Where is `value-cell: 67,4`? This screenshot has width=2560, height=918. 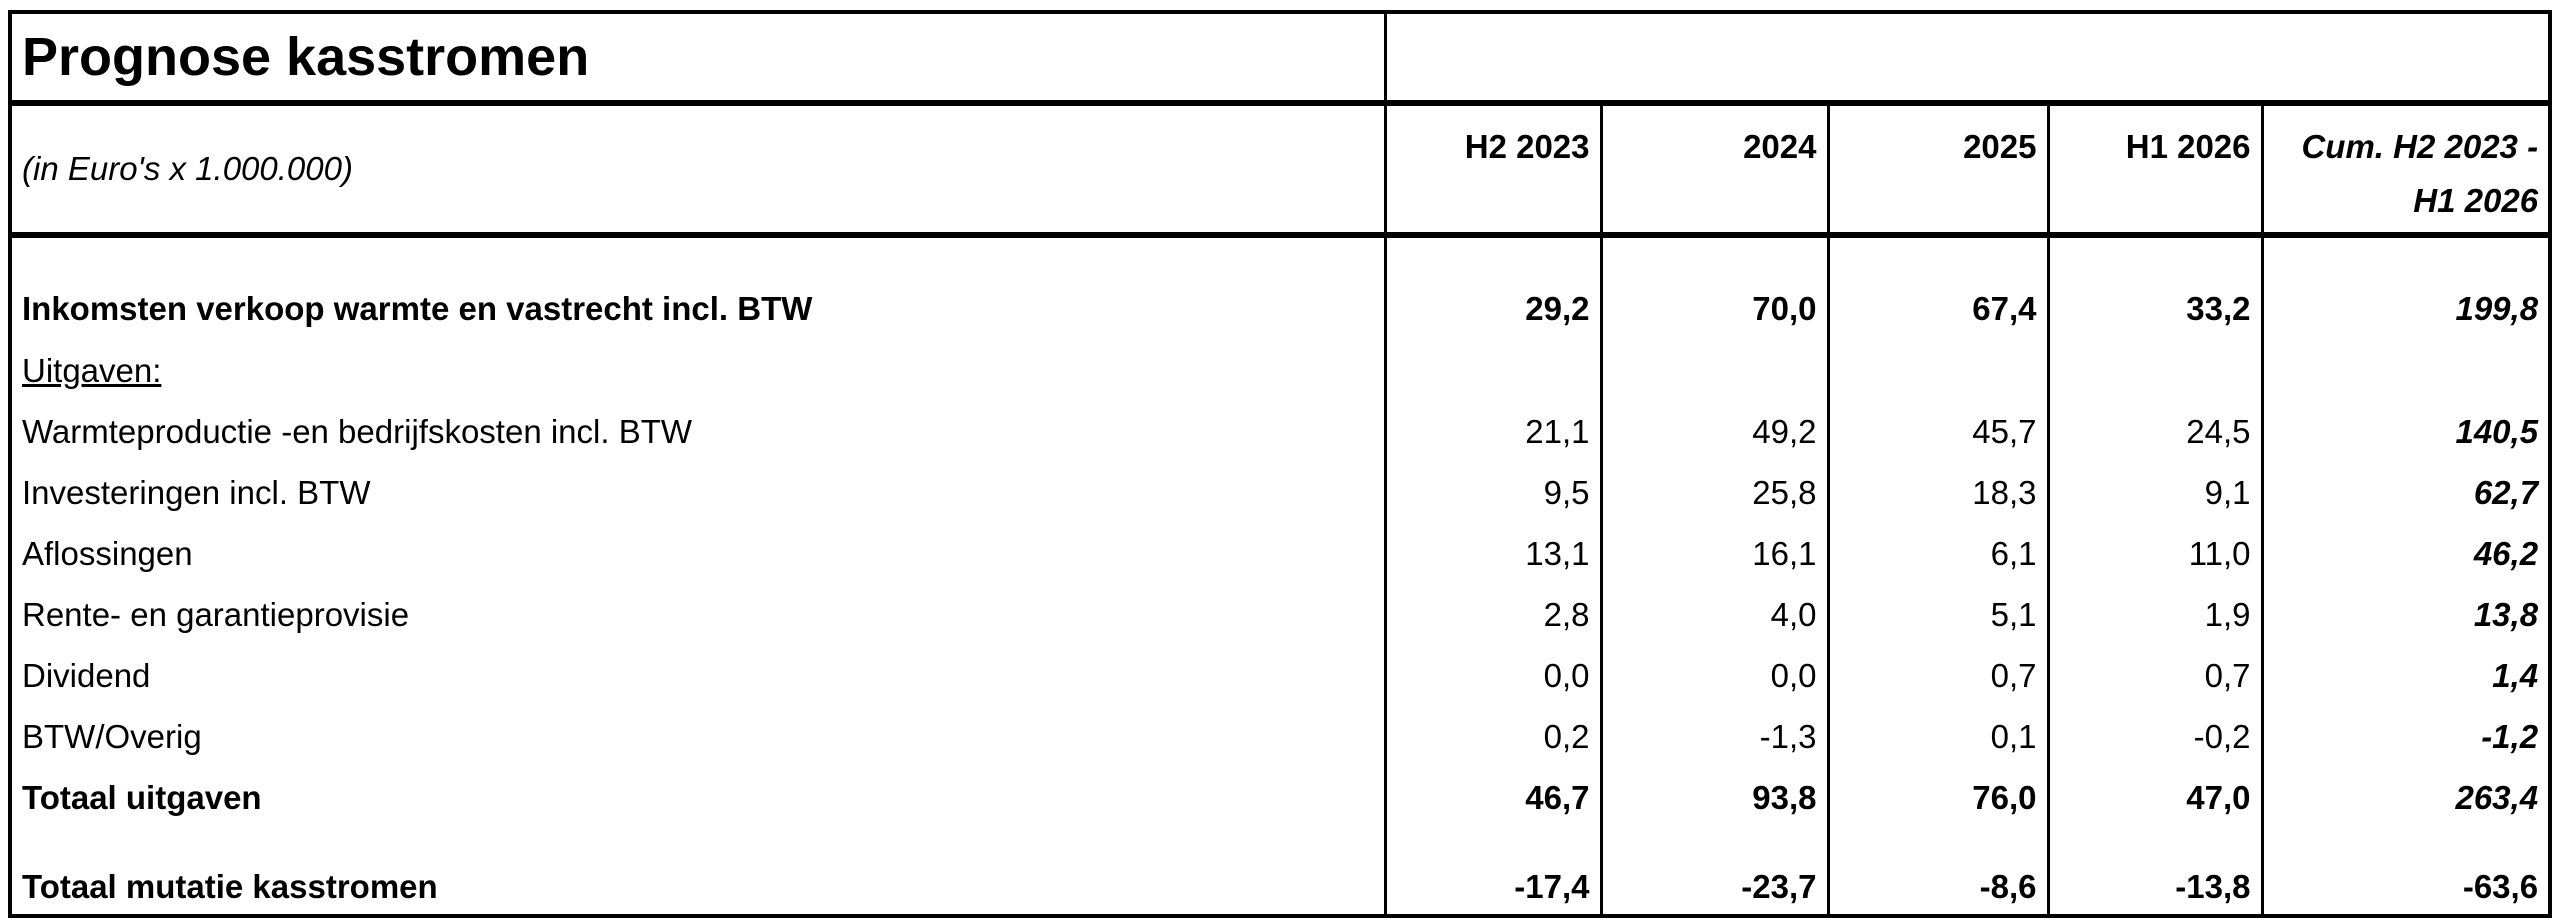
value-cell: 67,4 is located at coordinates (1937, 287).